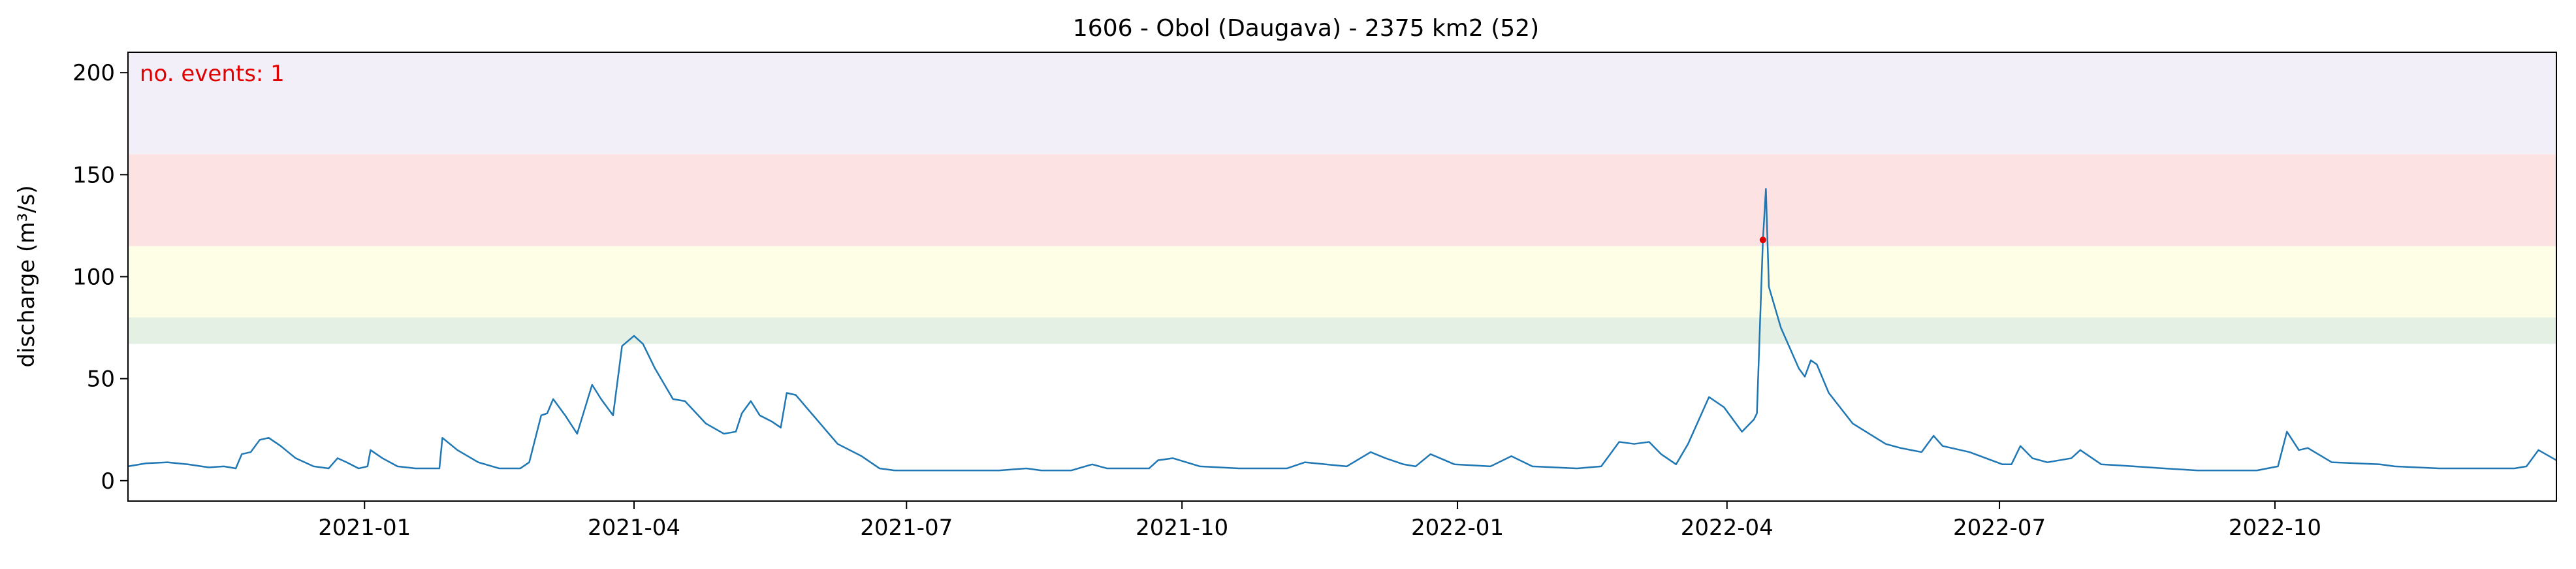 Image resolution: width=2576 pixels, height=569 pixels. I want to click on x-tick-label: 2022-10, so click(2275, 528).